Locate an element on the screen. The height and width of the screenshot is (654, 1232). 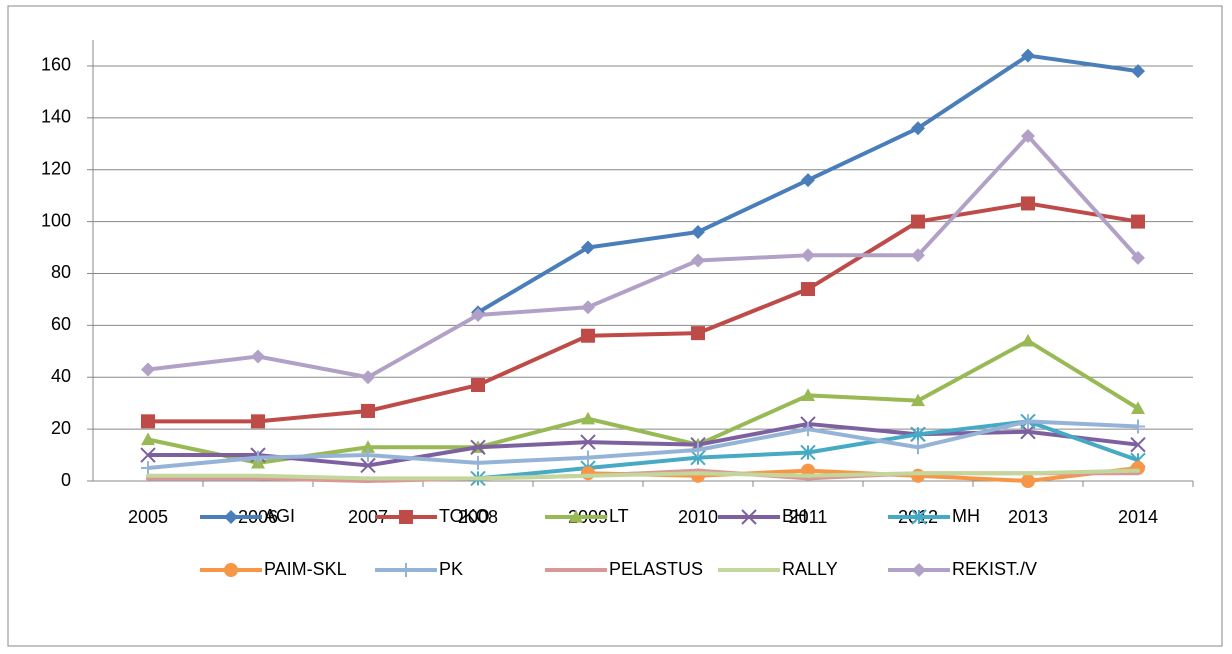
y-tick-label: 20 is located at coordinates (61, 428).